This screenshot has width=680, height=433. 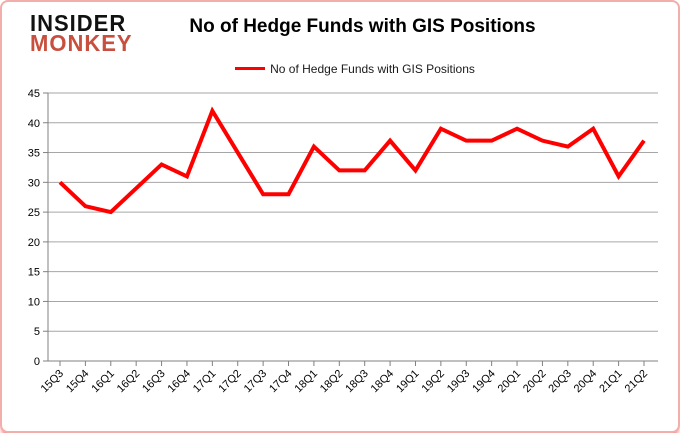 I want to click on x-tick-label: 17Q4, so click(x=281, y=382).